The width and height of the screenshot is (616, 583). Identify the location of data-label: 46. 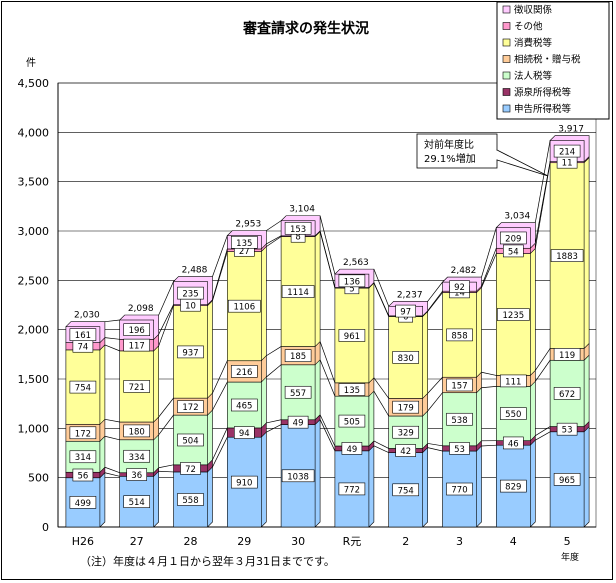
(513, 444).